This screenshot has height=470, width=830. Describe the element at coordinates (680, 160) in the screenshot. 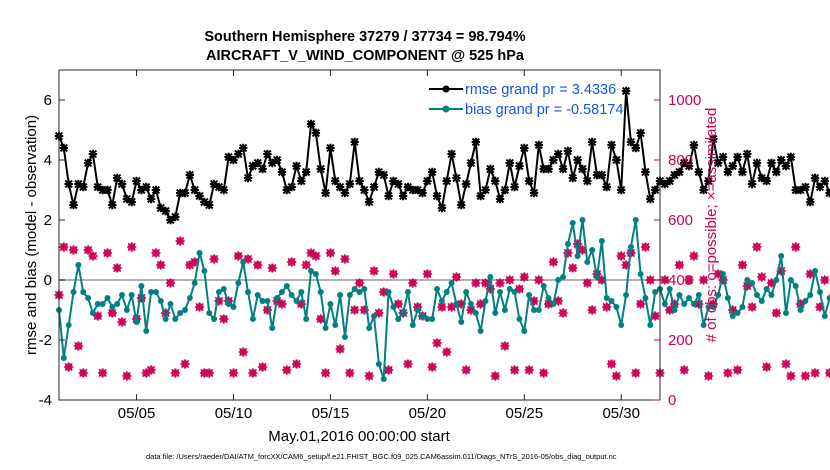

I see `y-right-tick-label: 800` at that location.